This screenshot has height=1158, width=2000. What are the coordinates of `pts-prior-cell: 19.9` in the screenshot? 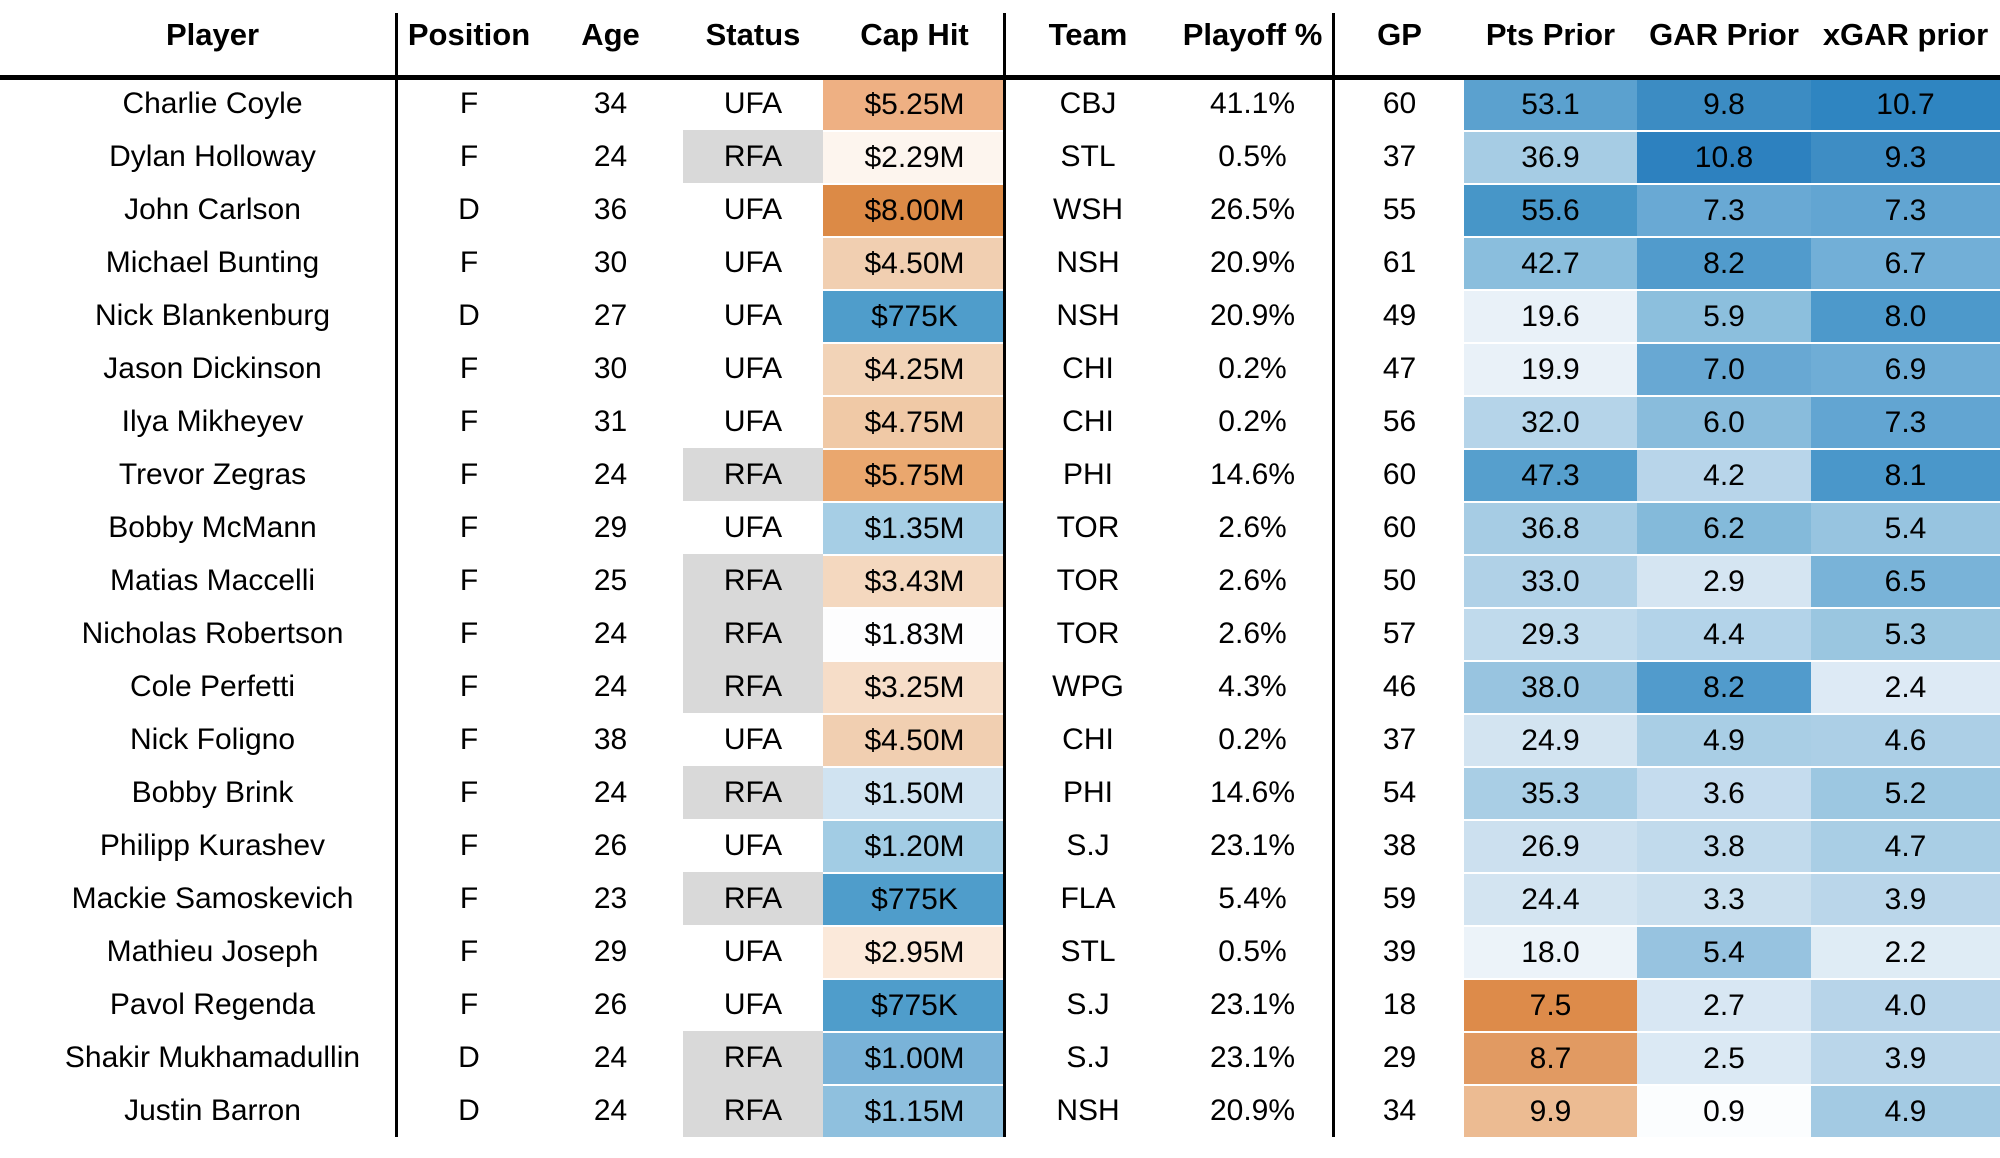 It's located at (1550, 368).